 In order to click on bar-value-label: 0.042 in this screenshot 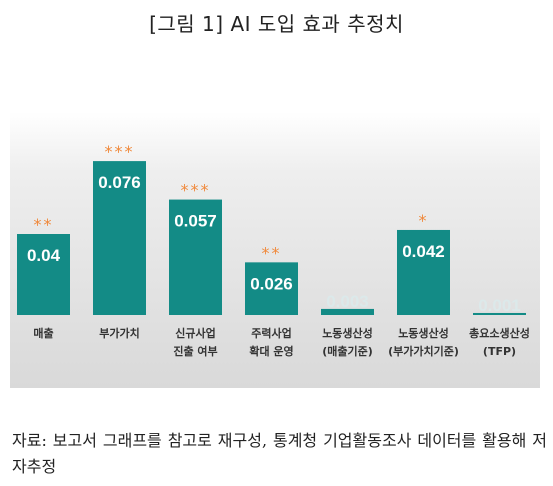, I will do `click(423, 251)`.